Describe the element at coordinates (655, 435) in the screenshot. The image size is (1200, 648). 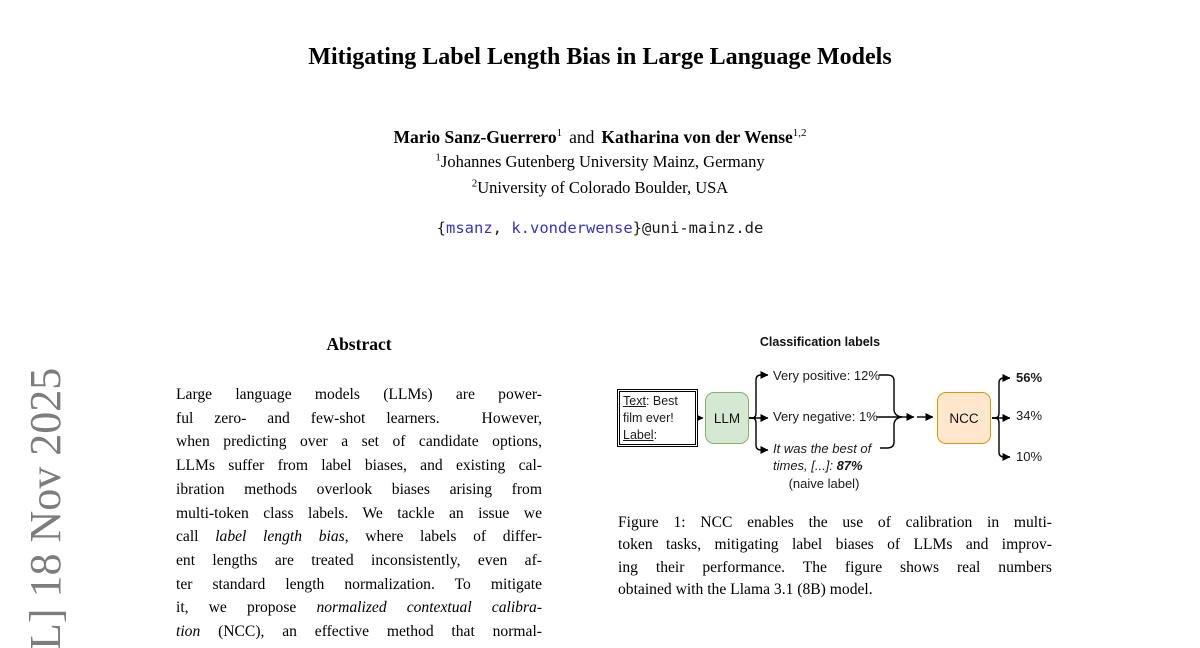
I see `input-label-rest: :` at that location.